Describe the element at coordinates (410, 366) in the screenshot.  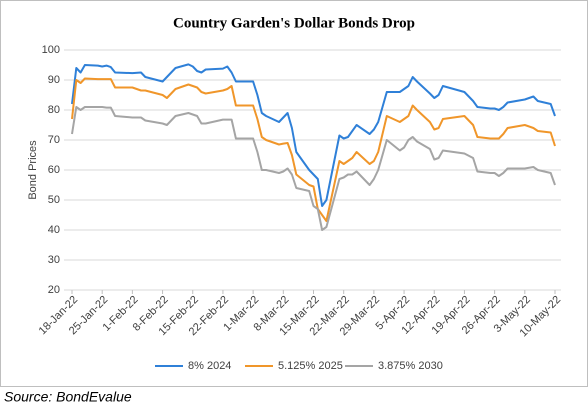
I see `legend-label: 3.875% 2030` at that location.